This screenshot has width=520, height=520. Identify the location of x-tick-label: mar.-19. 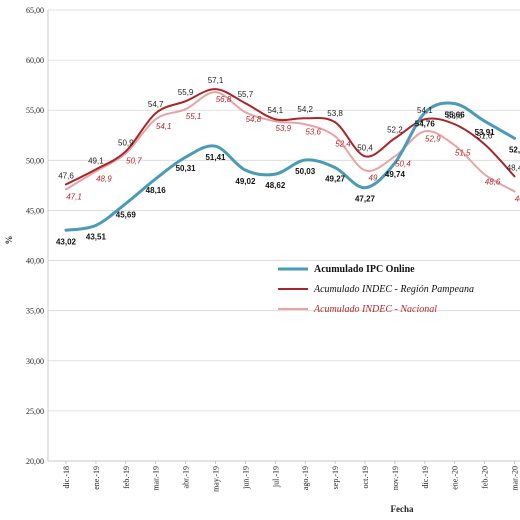
(156, 478).